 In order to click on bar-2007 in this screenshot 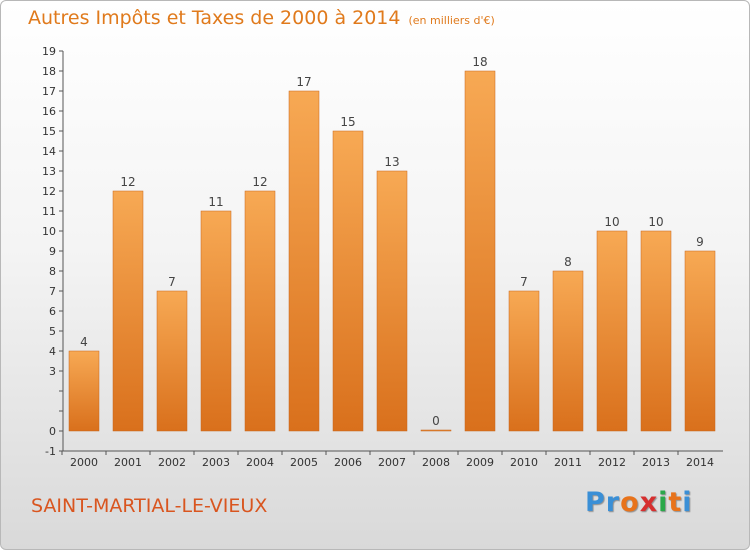, I will do `click(392, 301)`.